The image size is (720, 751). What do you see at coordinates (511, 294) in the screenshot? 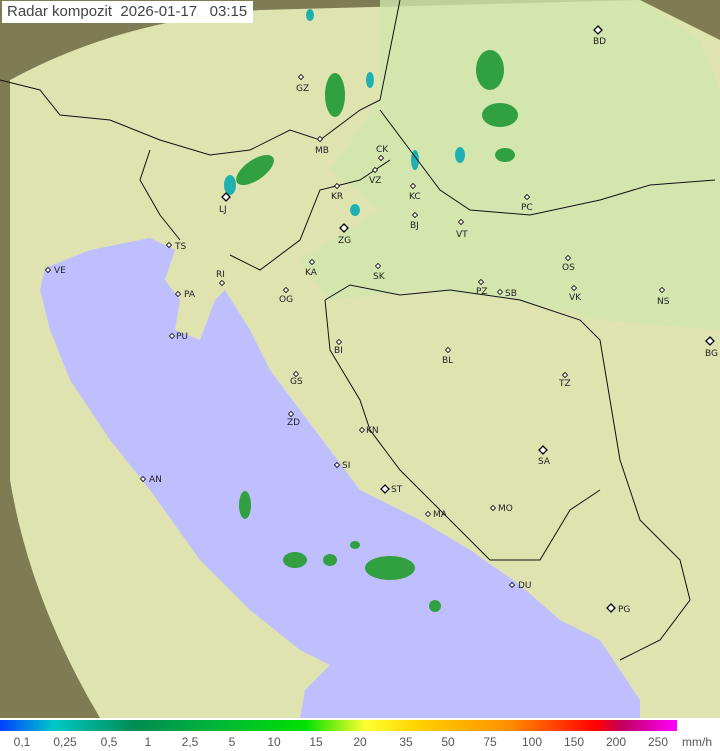
I see `city-label: SB` at bounding box center [511, 294].